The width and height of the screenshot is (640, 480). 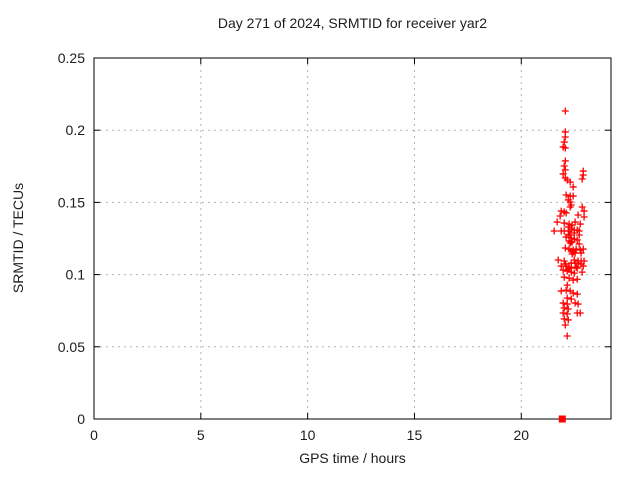 I want to click on y-tick-label: 0, so click(x=81, y=419).